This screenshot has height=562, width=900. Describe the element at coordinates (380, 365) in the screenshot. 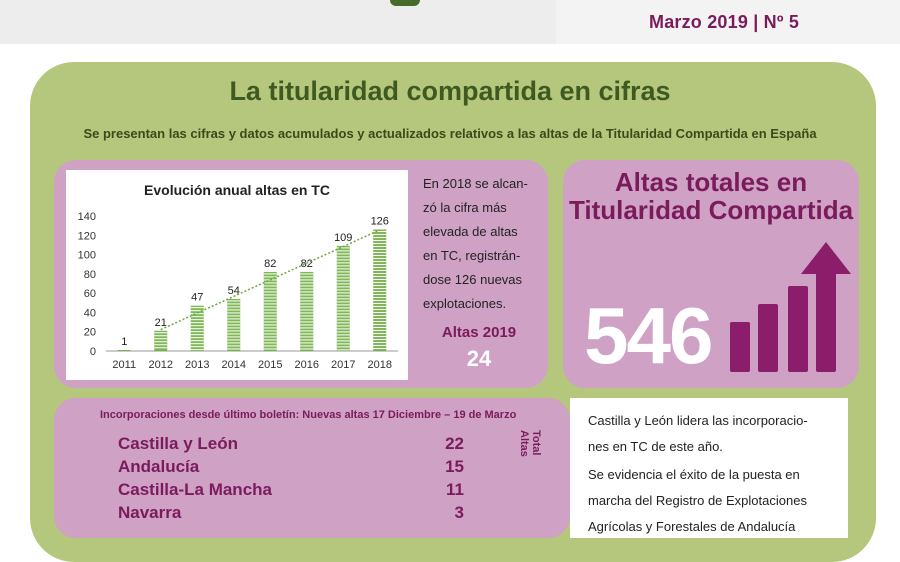

I see `x-tick-label: 2018` at that location.